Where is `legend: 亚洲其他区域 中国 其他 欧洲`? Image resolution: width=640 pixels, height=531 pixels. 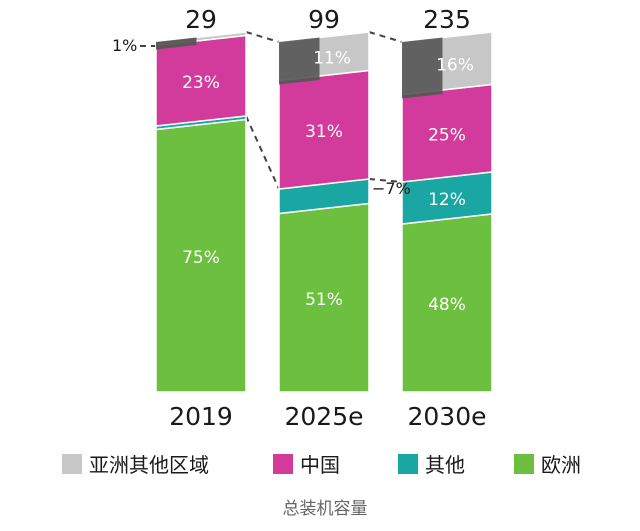
legend: 亚洲其他区域 中国 其他 欧洲 is located at coordinates (321, 465).